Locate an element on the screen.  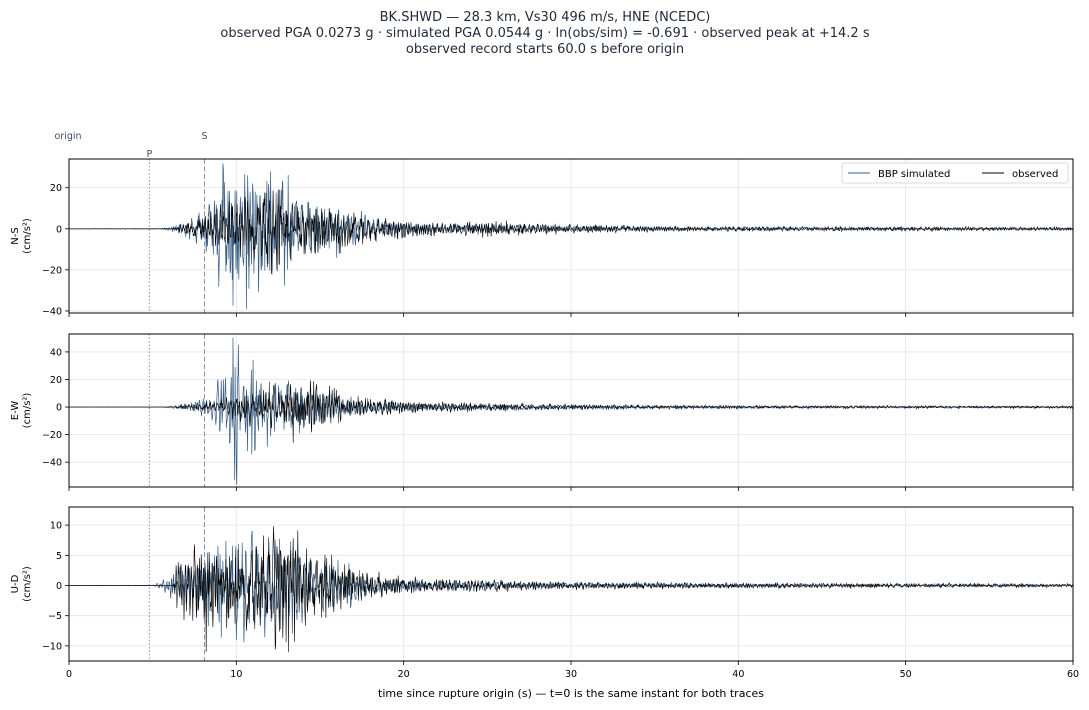
y-tick-label: −10 is located at coordinates (52, 646).